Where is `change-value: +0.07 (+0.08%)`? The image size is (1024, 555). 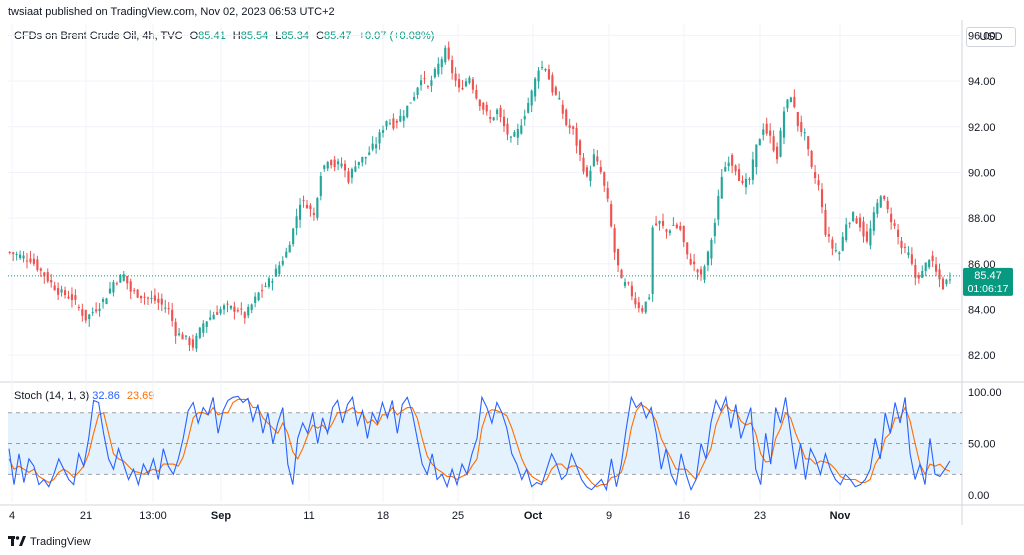 change-value: +0.07 (+0.08%) is located at coordinates (396, 36).